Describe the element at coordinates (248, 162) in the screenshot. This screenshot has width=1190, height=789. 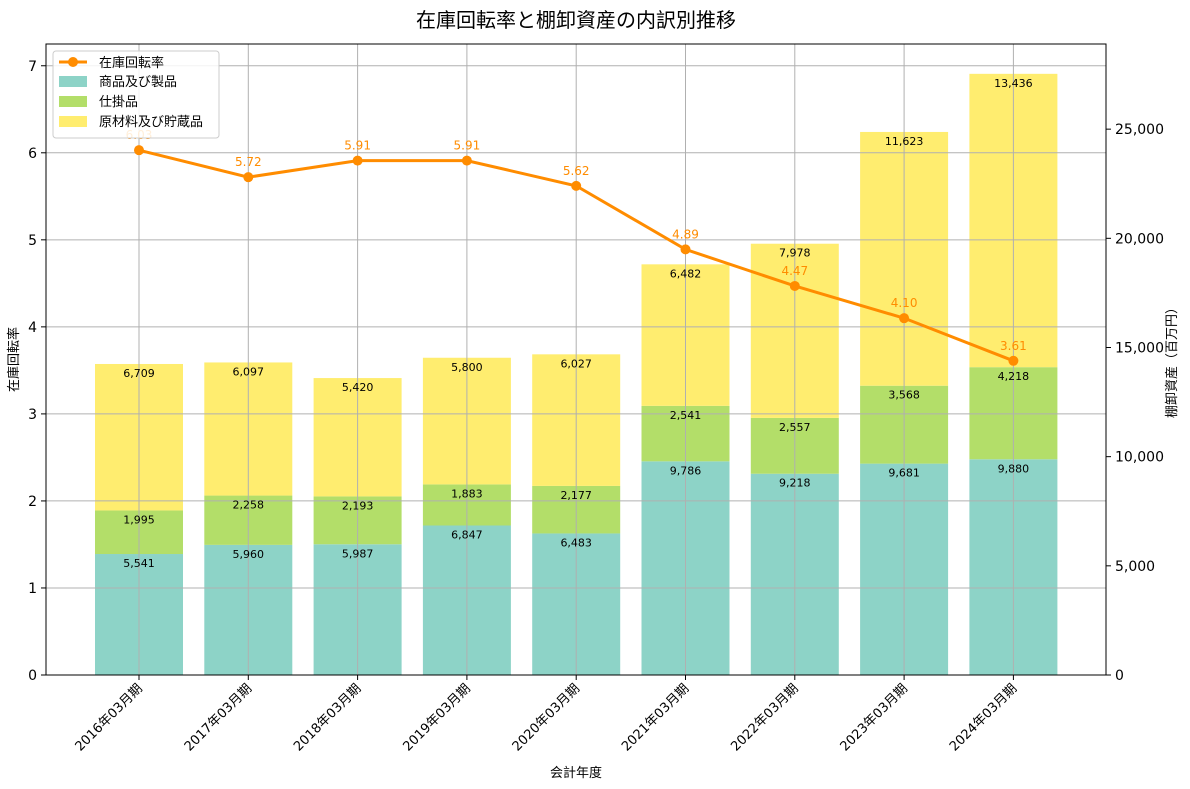
I see `turnover-value-label: 5.72` at that location.